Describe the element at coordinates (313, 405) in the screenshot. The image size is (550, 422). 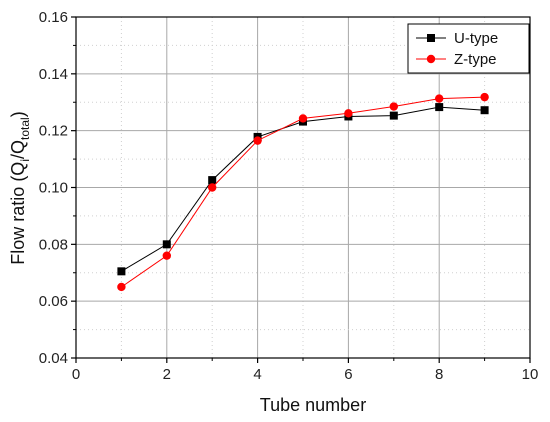
I see `x-axis-title: Tube number` at that location.